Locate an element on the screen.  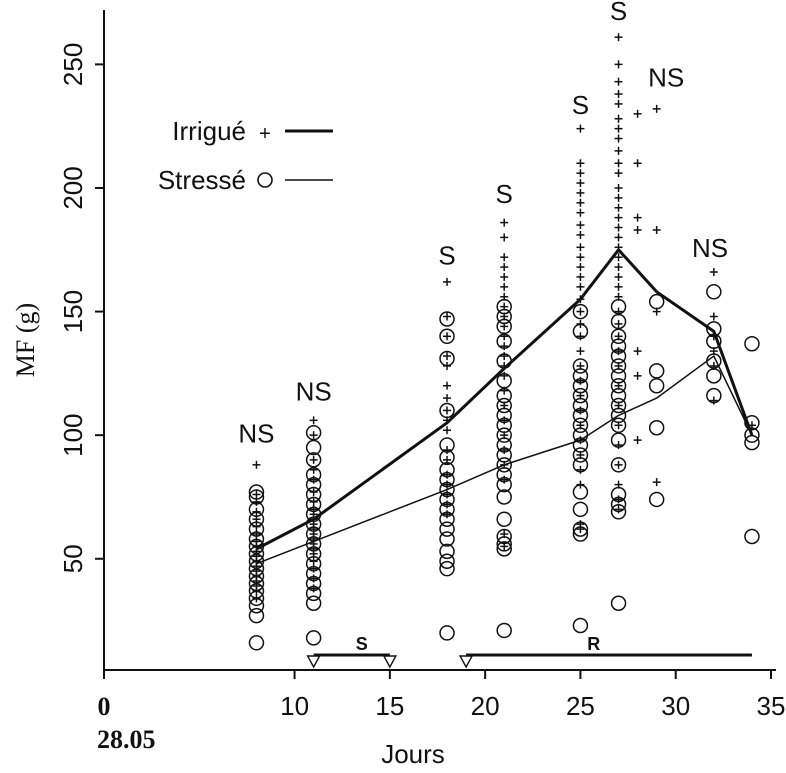
x-tick-label: 10 is located at coordinates (294, 706).